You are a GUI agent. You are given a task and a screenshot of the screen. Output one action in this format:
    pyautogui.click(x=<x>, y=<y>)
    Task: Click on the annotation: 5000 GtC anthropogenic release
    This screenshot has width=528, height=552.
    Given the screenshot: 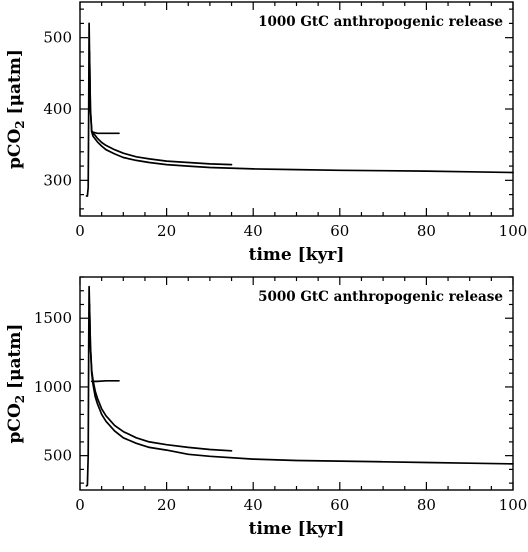 What is the action you would take?
    pyautogui.click(x=380, y=297)
    